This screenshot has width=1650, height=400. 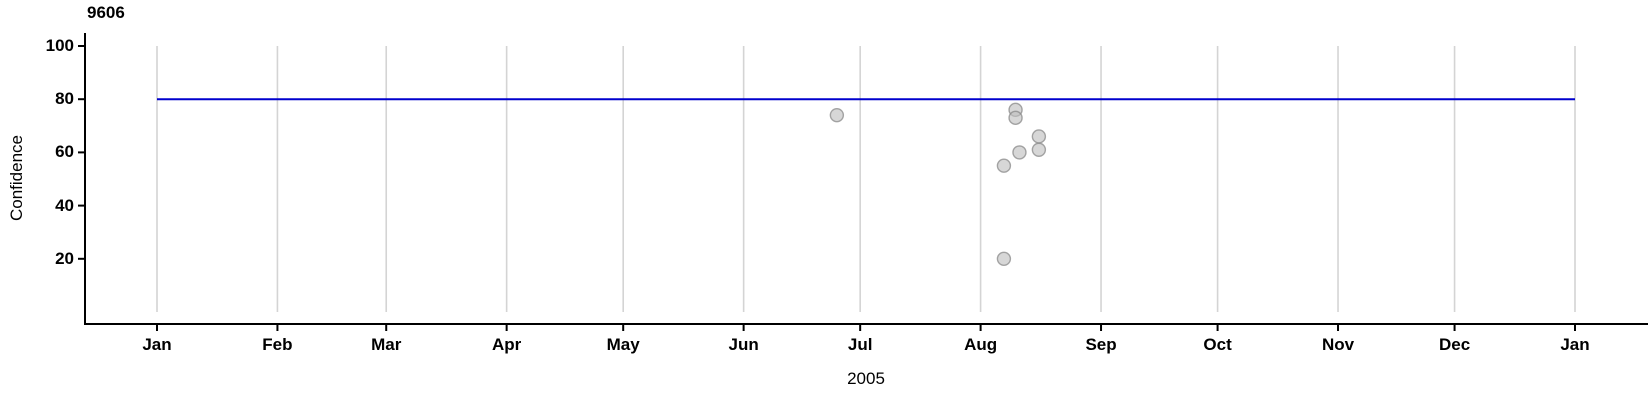 What do you see at coordinates (59, 45) in the screenshot?
I see `y-tick-label: 100` at bounding box center [59, 45].